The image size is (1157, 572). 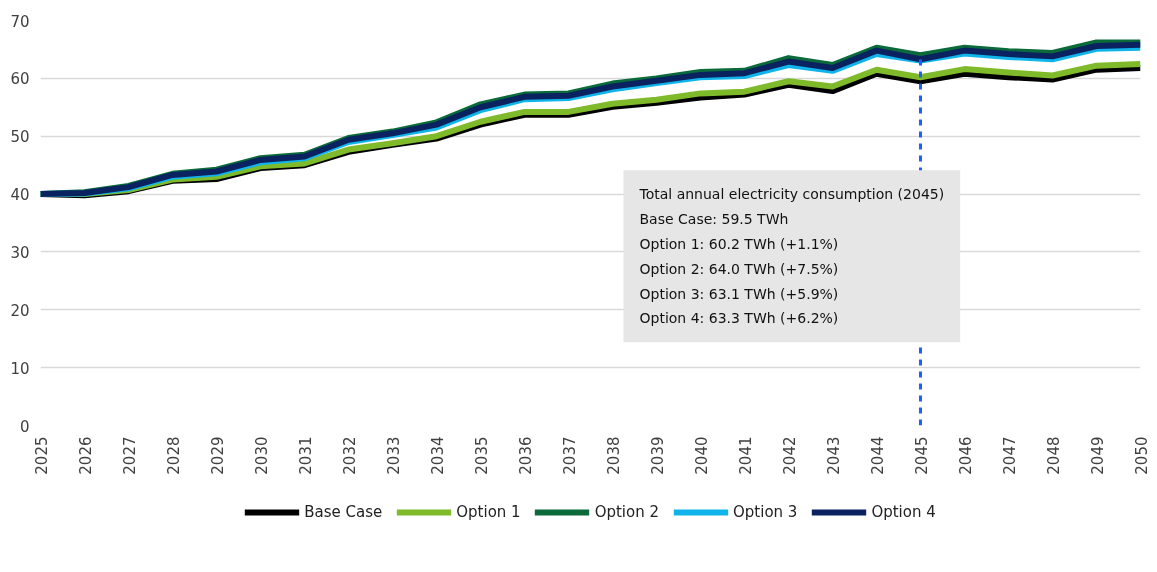 What do you see at coordinates (791, 256) in the screenshot?
I see `annotation: Total annual electricity consumption (2045) Base Case: 59.5 TWh Option 1: 60.2 TWh (+1.1%) Option 2: 64.0 TWh (+7.5%) Option 3: 63.1 TWh (+5.9%) Option 4: 63.3 TWh (+6.2%)` at bounding box center [791, 256].